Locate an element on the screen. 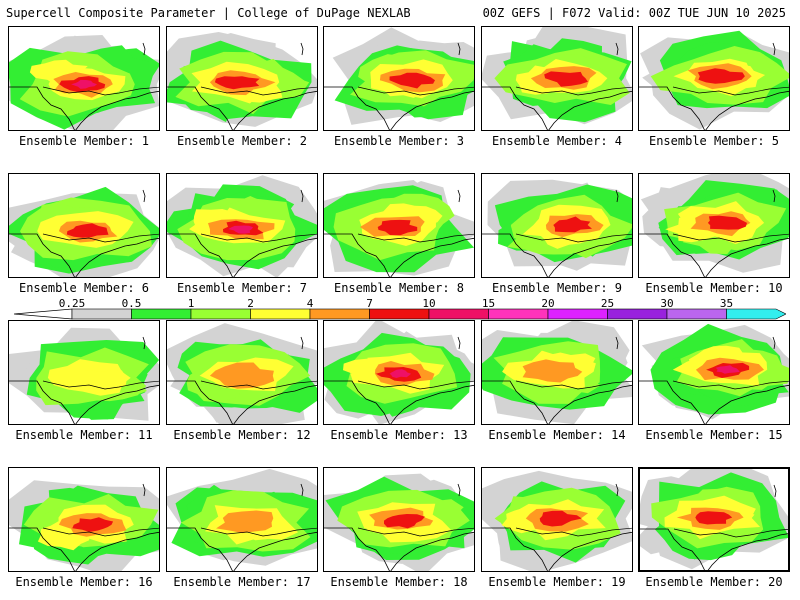  ensemble-member-label: Ensemble Member: 1 is located at coordinates (84, 141).